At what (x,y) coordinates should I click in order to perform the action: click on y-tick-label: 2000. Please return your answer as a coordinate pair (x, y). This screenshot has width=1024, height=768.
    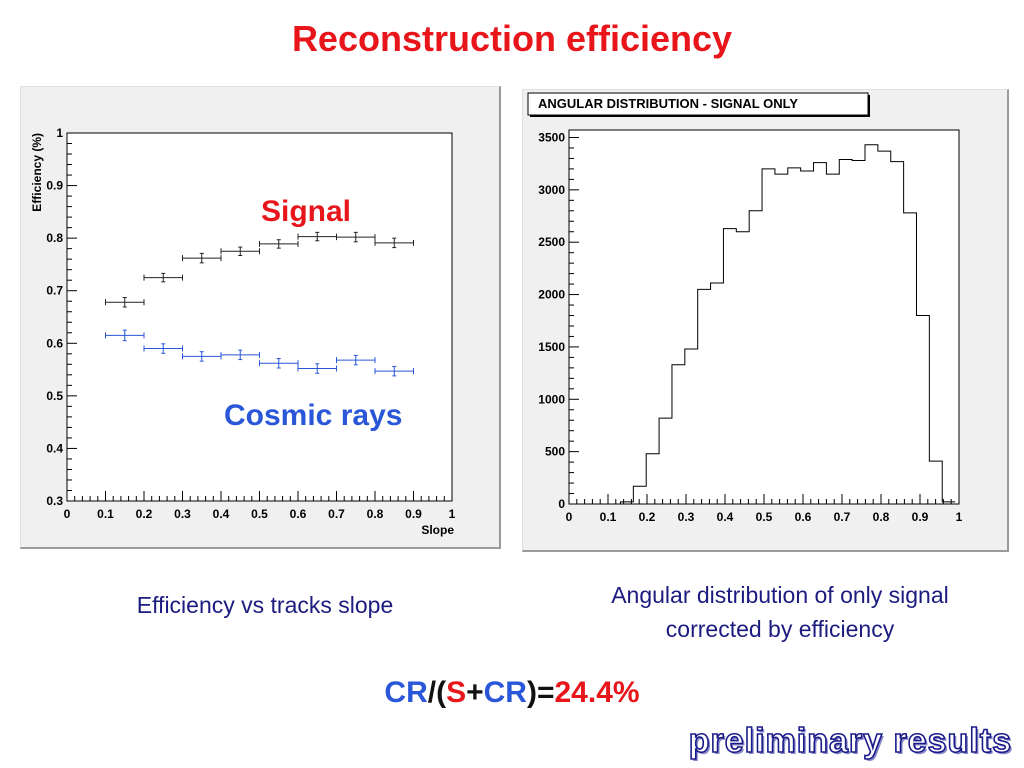
    Looking at the image, I should click on (551, 295).